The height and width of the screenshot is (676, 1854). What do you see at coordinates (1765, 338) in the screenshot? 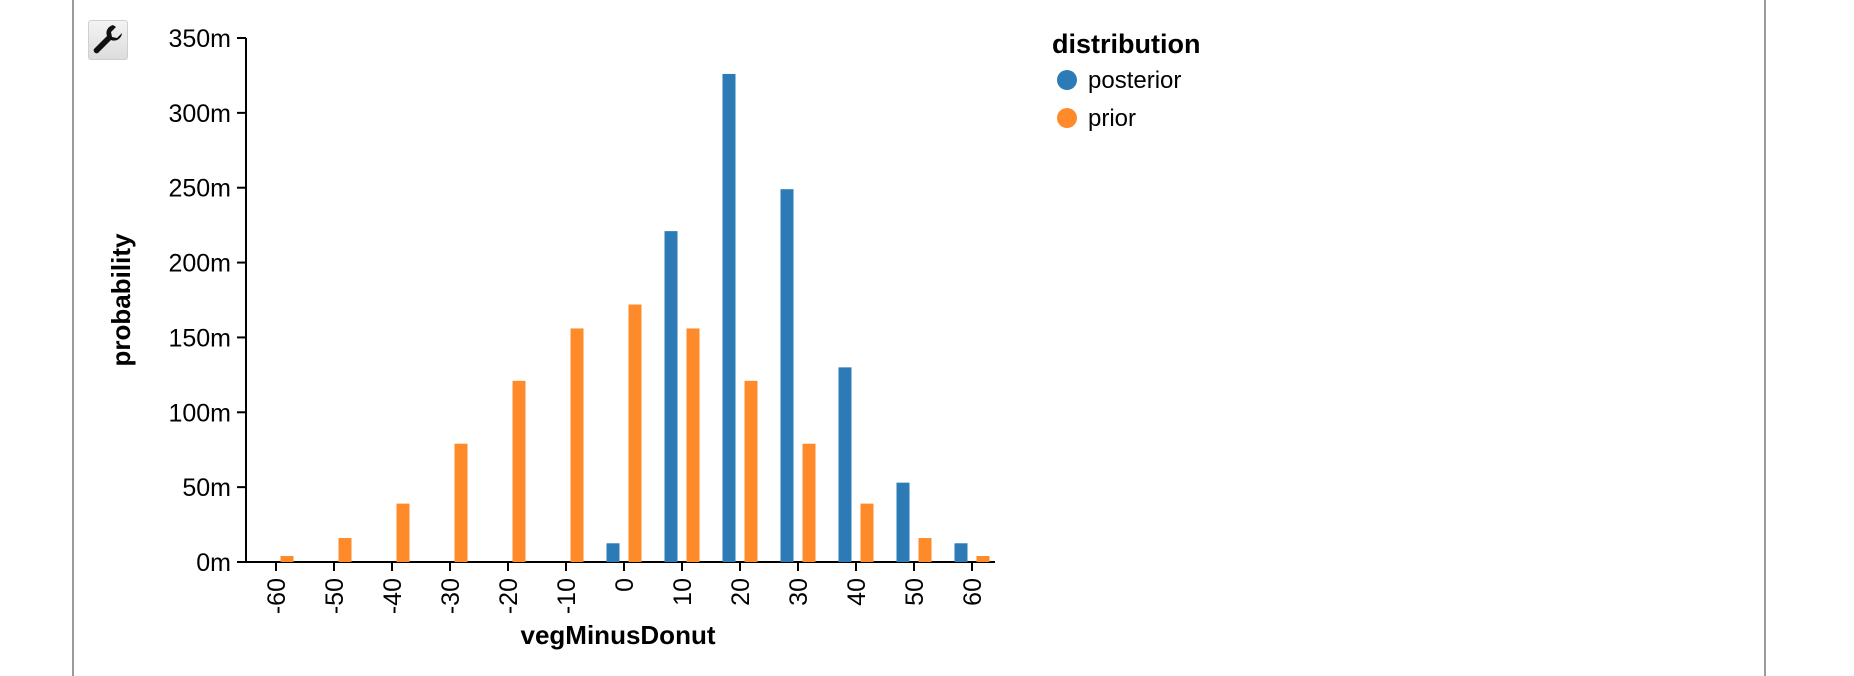
I see `frame-right-border` at bounding box center [1765, 338].